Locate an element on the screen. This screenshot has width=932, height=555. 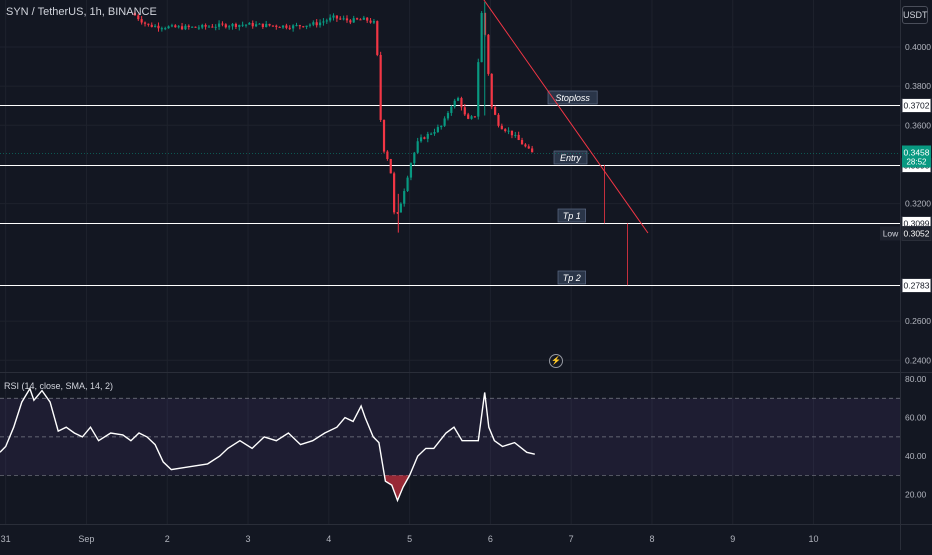
low-price-box is located at coordinates (916, 233).